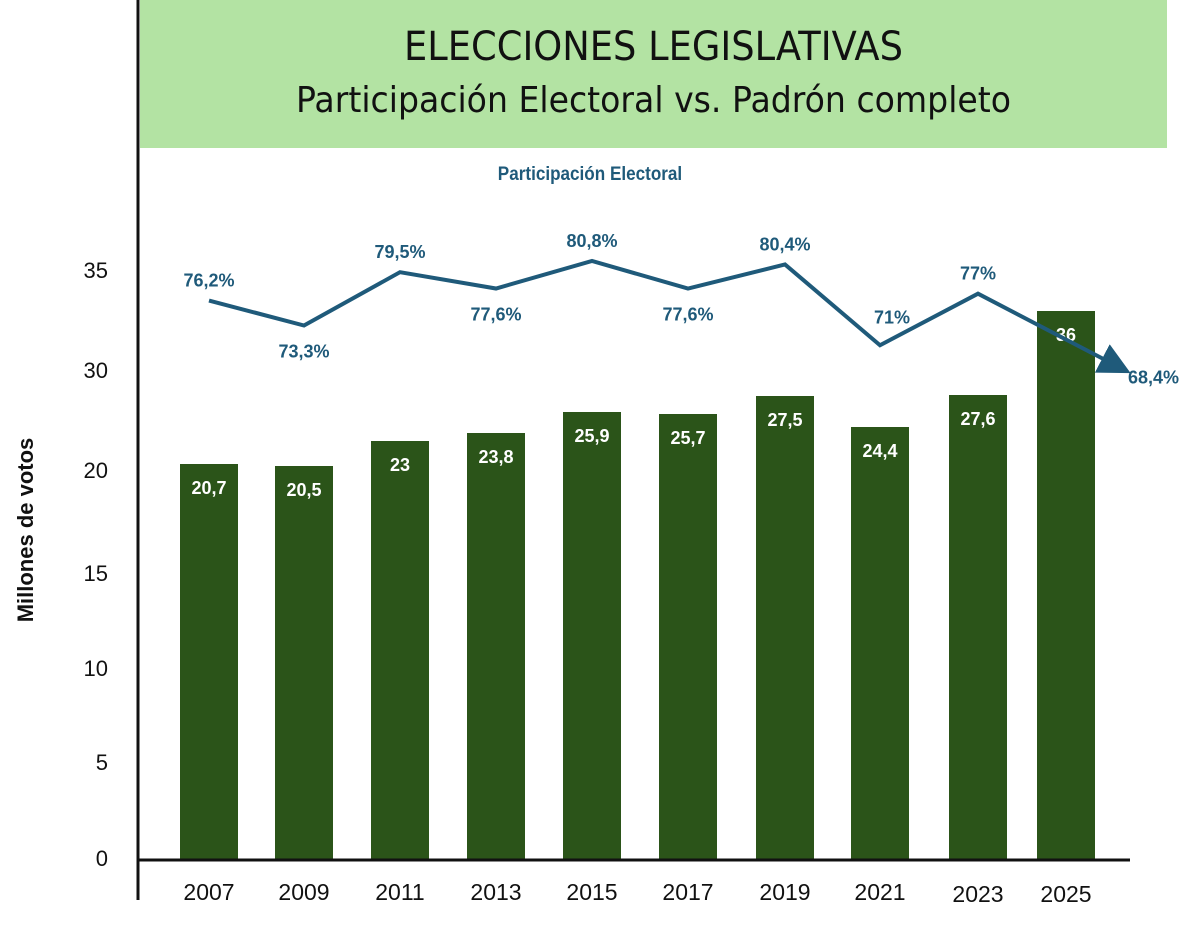 The width and height of the screenshot is (1200, 928). What do you see at coordinates (784, 420) in the screenshot?
I see `bar-value-label: 27,5` at bounding box center [784, 420].